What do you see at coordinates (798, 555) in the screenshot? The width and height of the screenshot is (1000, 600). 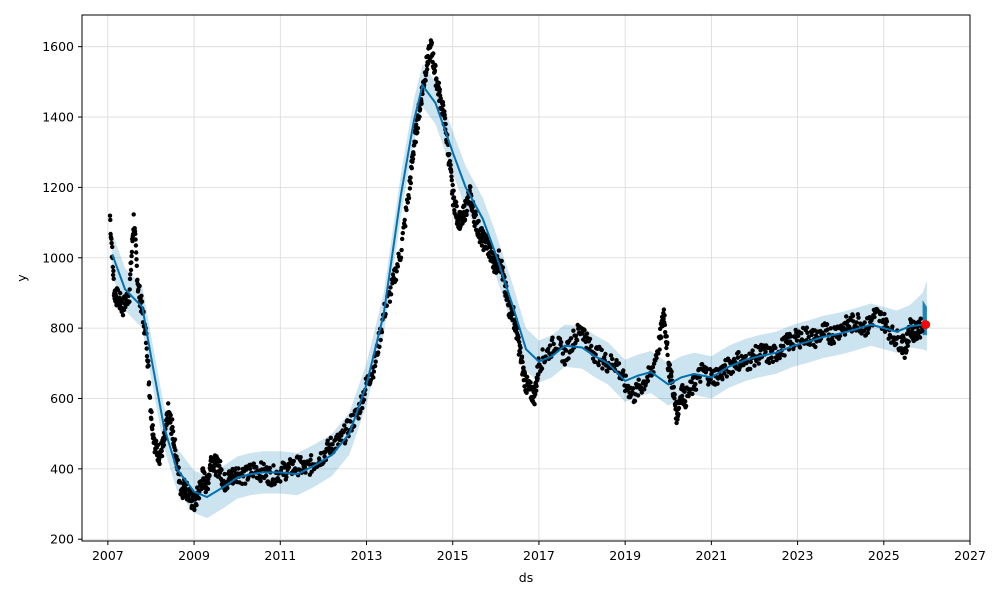 I see `x-tick-label: 2023` at bounding box center [798, 555].